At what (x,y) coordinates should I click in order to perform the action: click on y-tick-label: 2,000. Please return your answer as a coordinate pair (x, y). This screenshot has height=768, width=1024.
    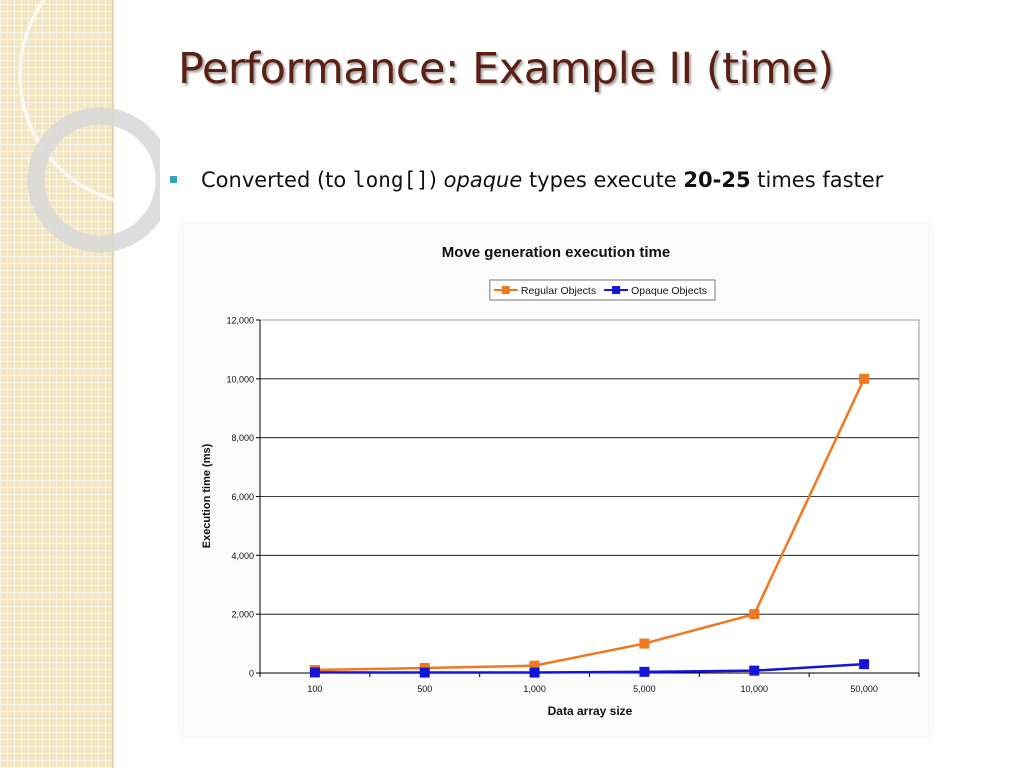
    Looking at the image, I should click on (242, 615).